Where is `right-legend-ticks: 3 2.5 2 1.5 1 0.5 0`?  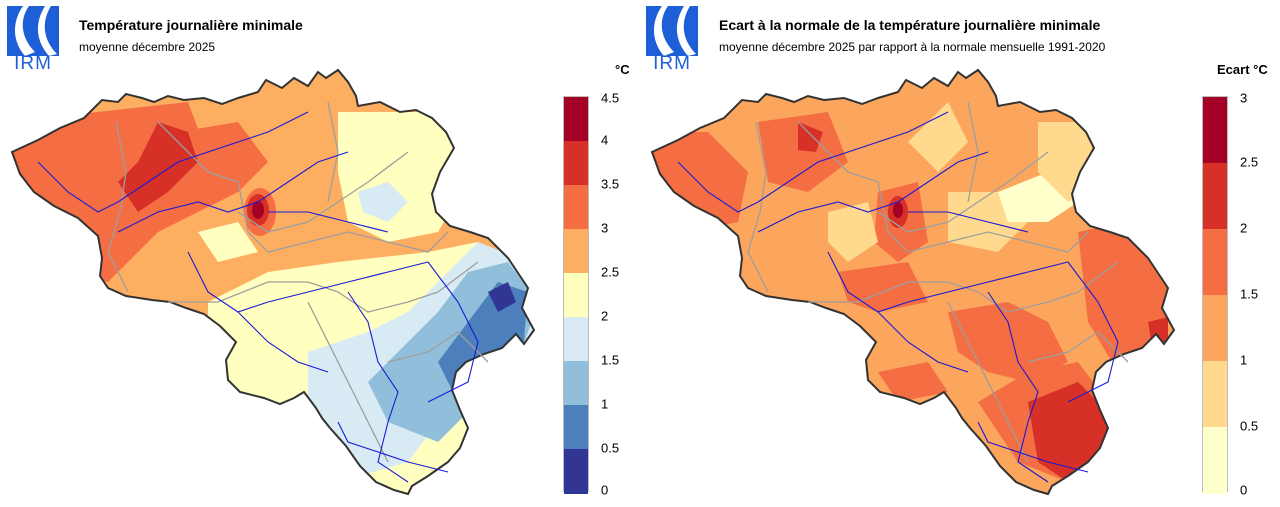
right-legend-ticks: 3 2.5 2 1.5 1 0.5 0 is located at coordinates (1260, 294).